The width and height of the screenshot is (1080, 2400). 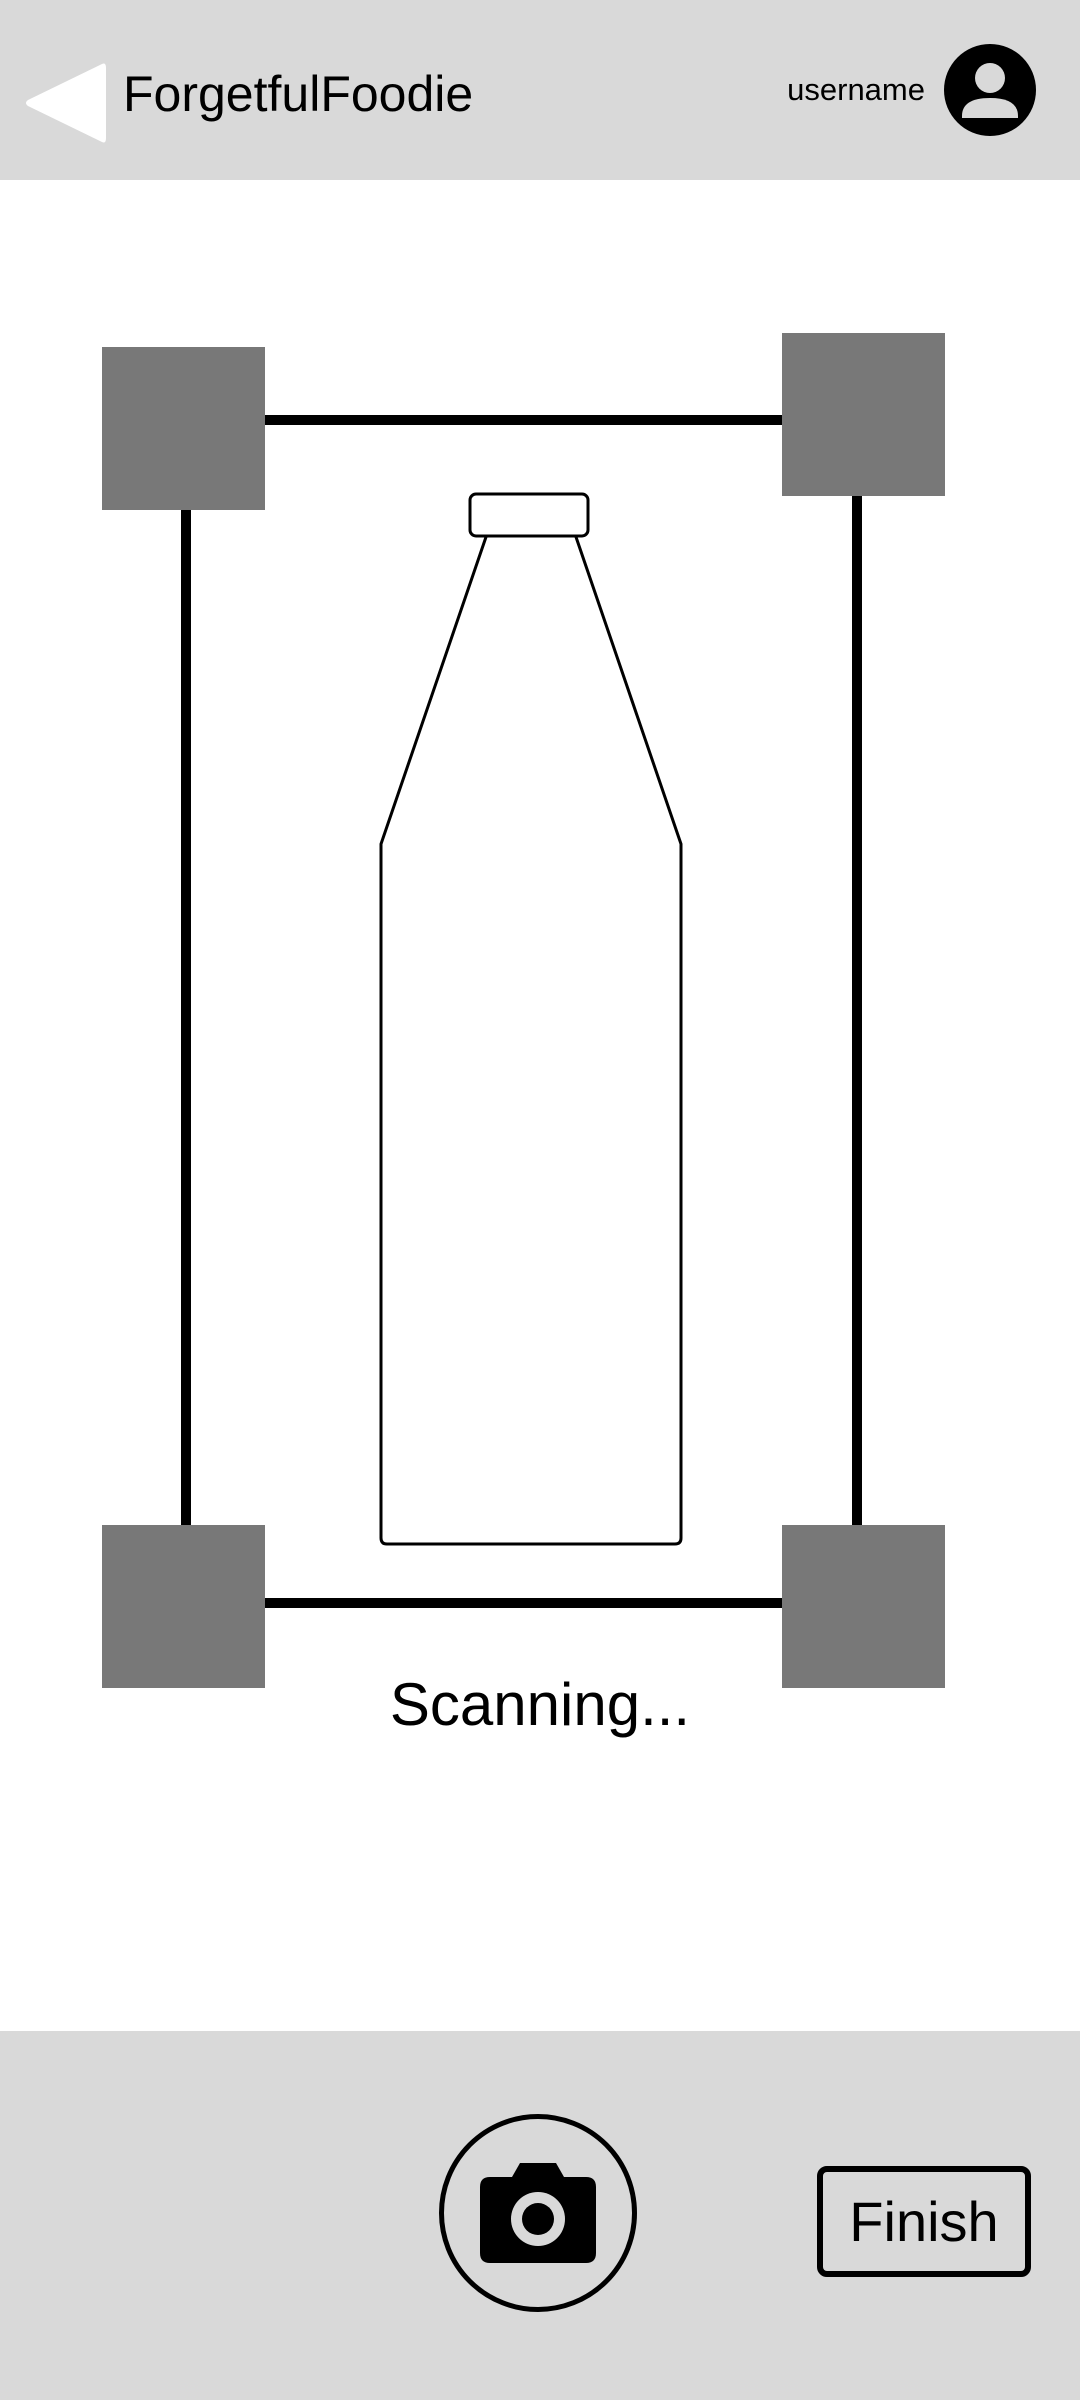 I want to click on capture-button, so click(x=538, y=2213).